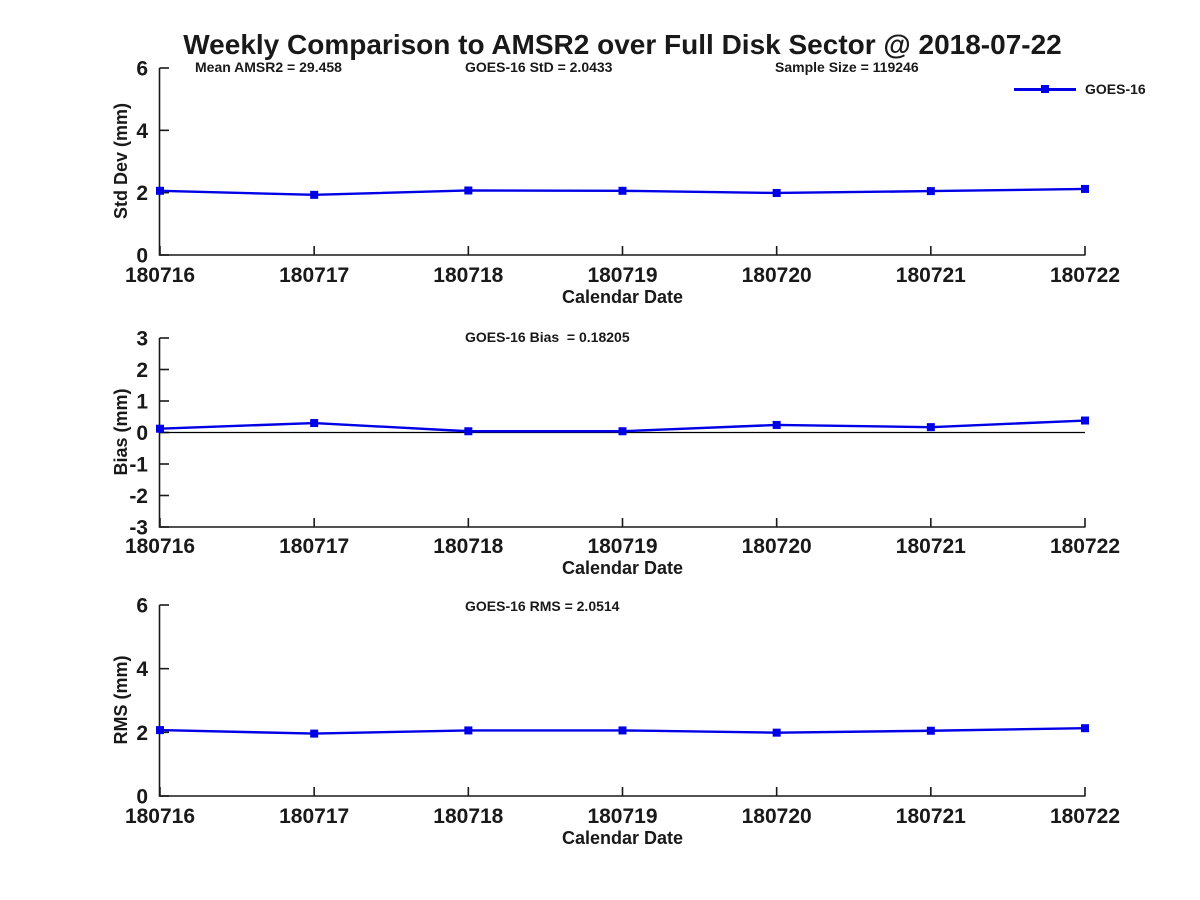 The height and width of the screenshot is (900, 1200). Describe the element at coordinates (1080, 89) in the screenshot. I see `legend: GOES-16` at that location.